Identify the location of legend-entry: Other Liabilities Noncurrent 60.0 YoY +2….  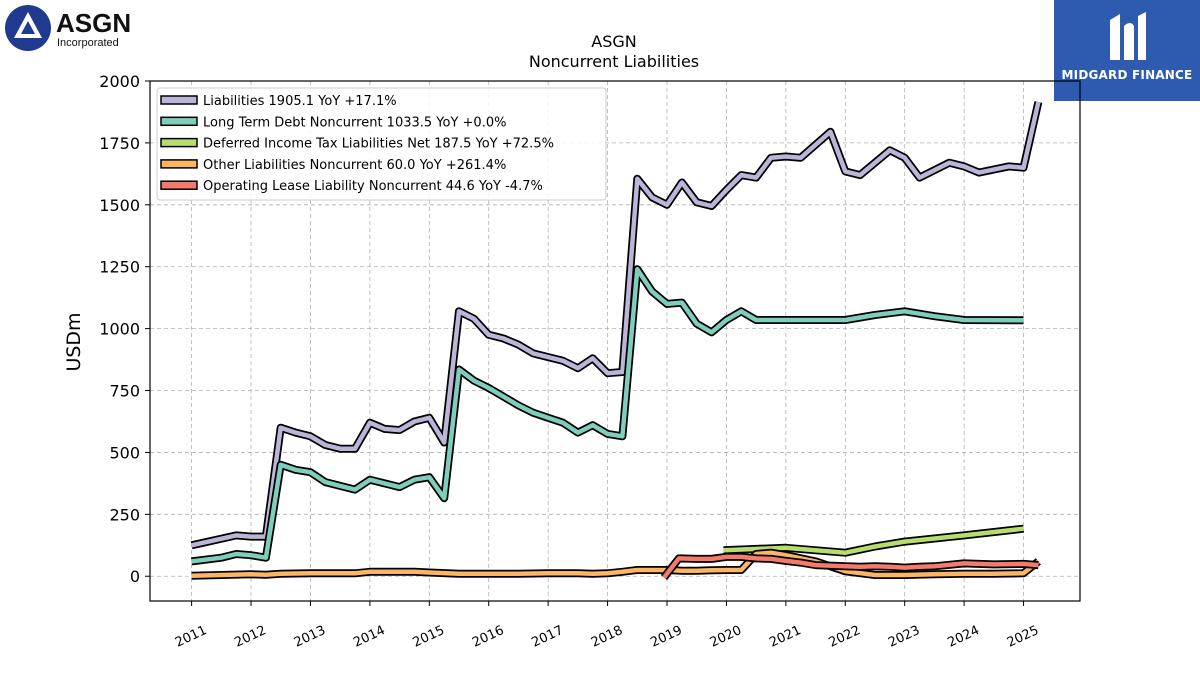
(354, 165).